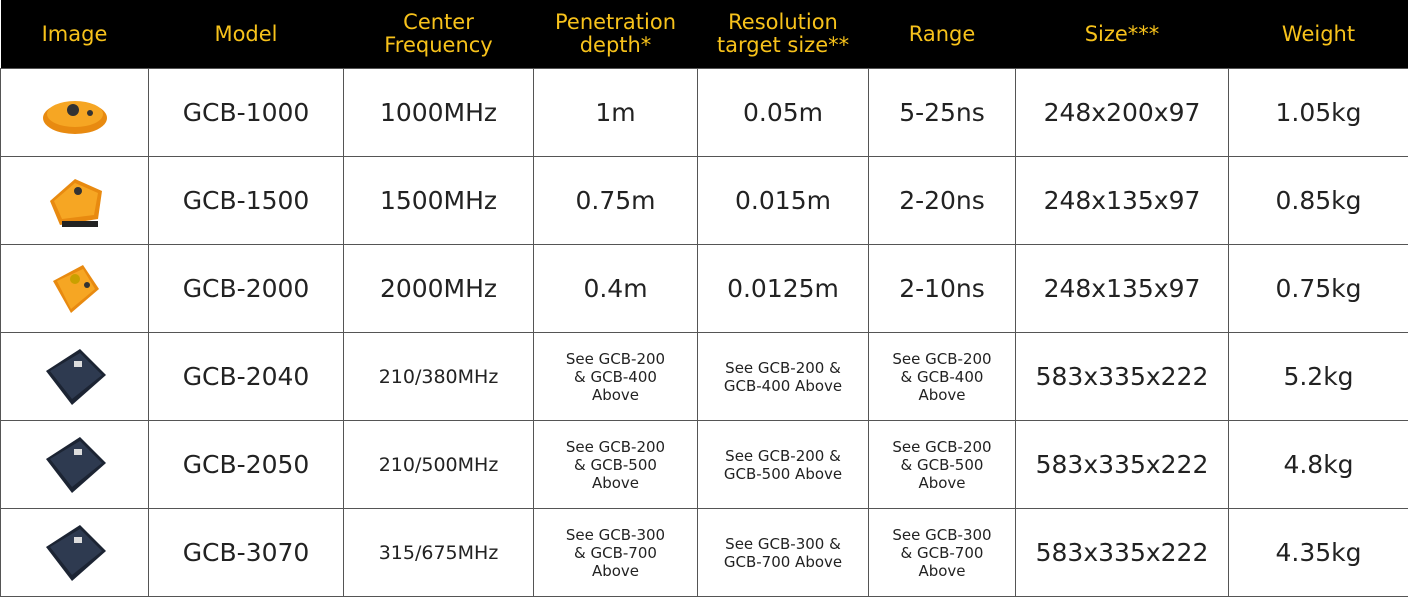  I want to click on cell: 1000MHz, so click(438, 112).